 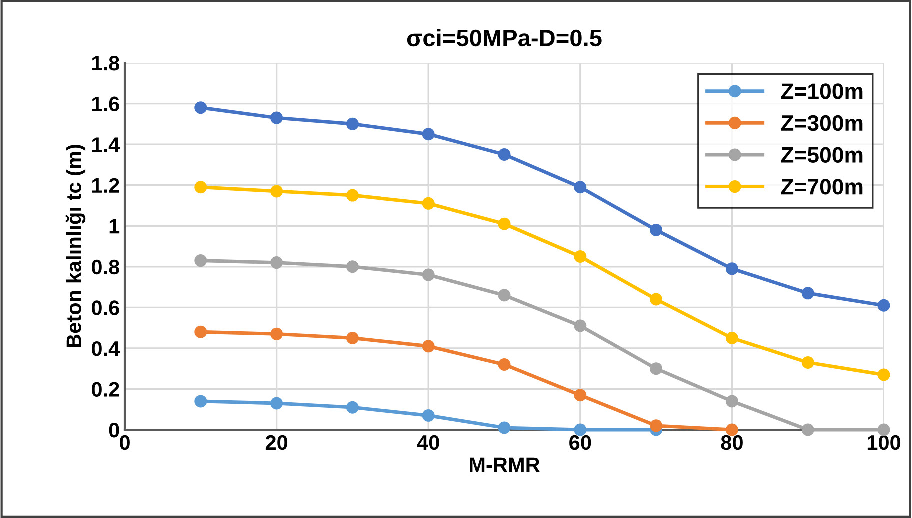 What do you see at coordinates (884, 442) in the screenshot?
I see `x-tick-label: 100` at bounding box center [884, 442].